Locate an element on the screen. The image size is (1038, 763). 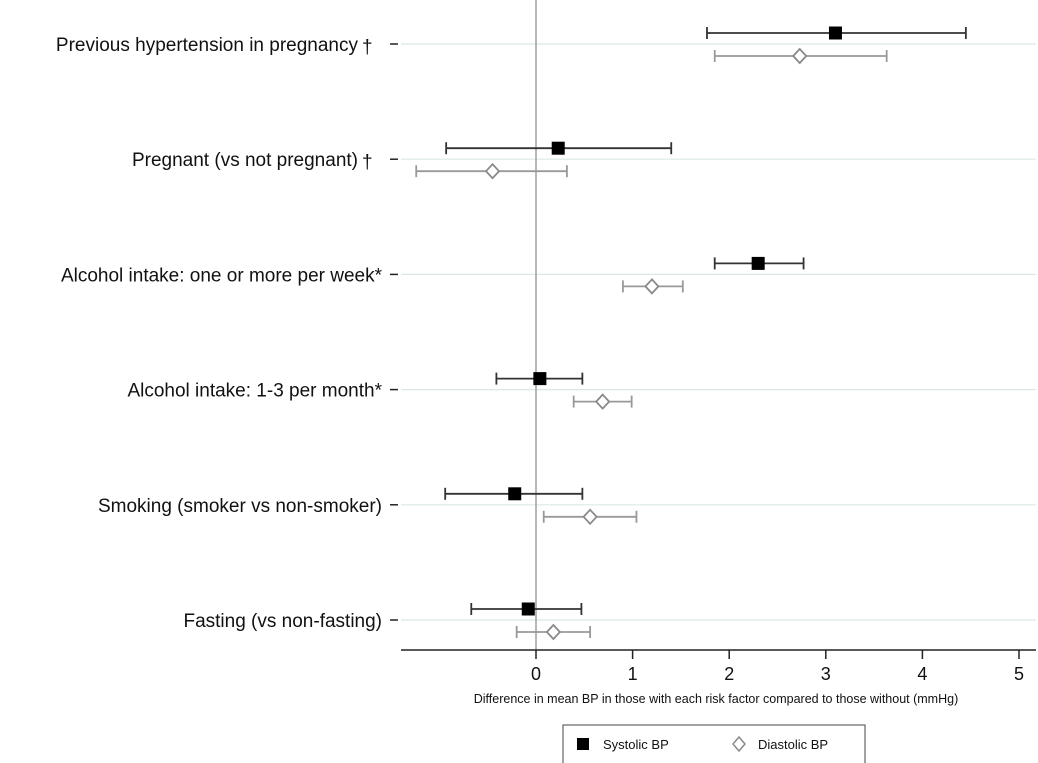
legend: Systolic BP Diastolic BP is located at coordinates (714, 743).